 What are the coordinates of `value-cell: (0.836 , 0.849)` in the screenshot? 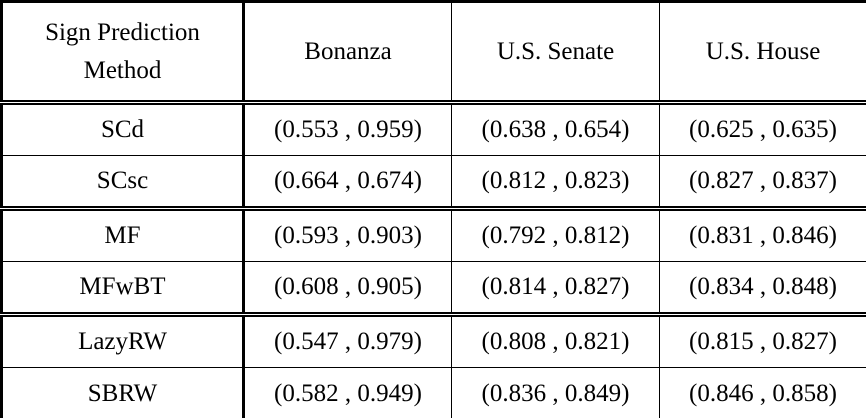 It's located at (555, 392).